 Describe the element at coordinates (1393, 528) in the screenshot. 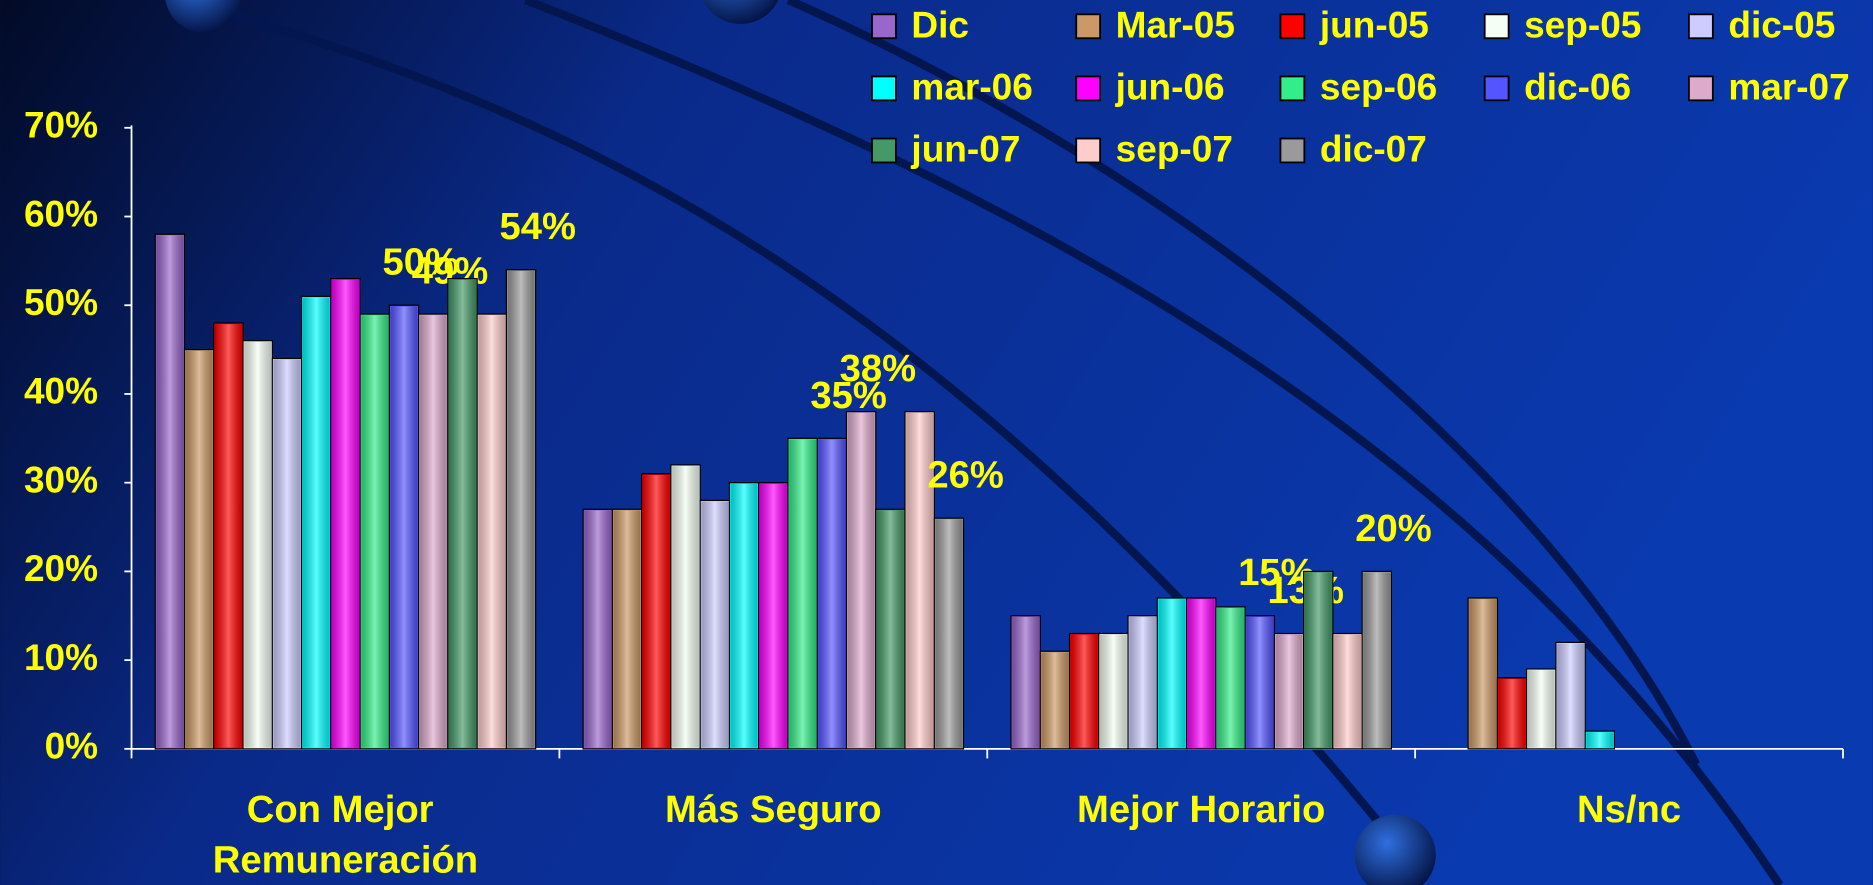

I see `data-label: 20%` at that location.